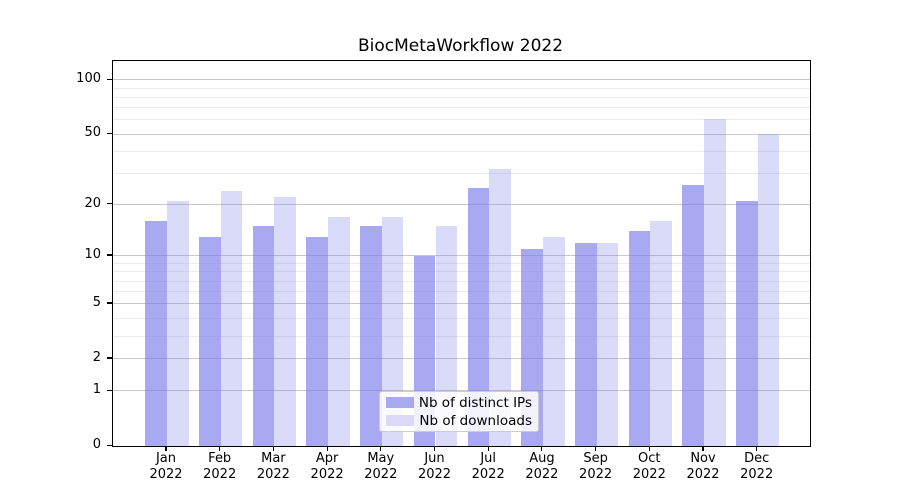 This screenshot has width=900, height=500. Describe the element at coordinates (96, 390) in the screenshot. I see `y-tick-label: 1` at that location.